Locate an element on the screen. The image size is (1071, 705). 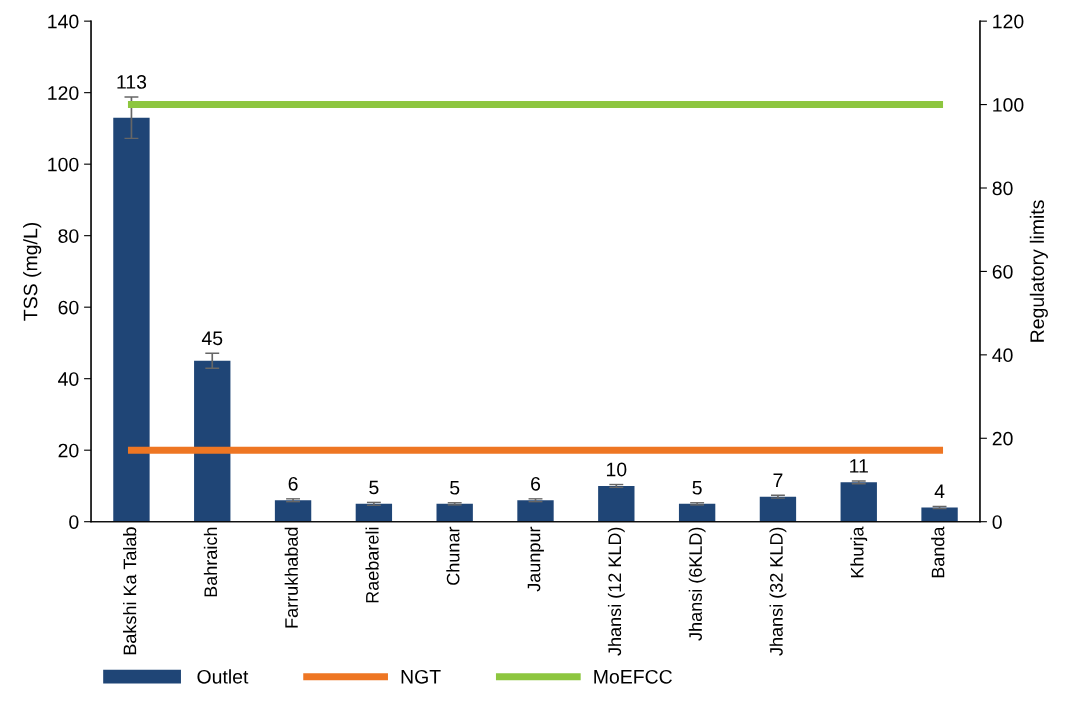
y2-tick-label: 20 is located at coordinates (1002, 438).